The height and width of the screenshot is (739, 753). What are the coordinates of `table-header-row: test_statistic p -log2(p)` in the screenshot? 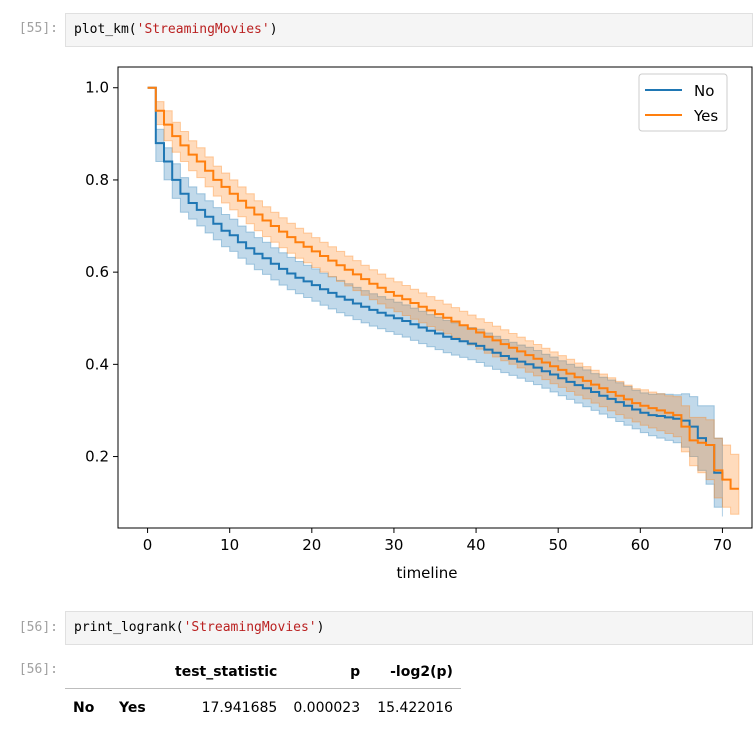 It's located at (263, 672).